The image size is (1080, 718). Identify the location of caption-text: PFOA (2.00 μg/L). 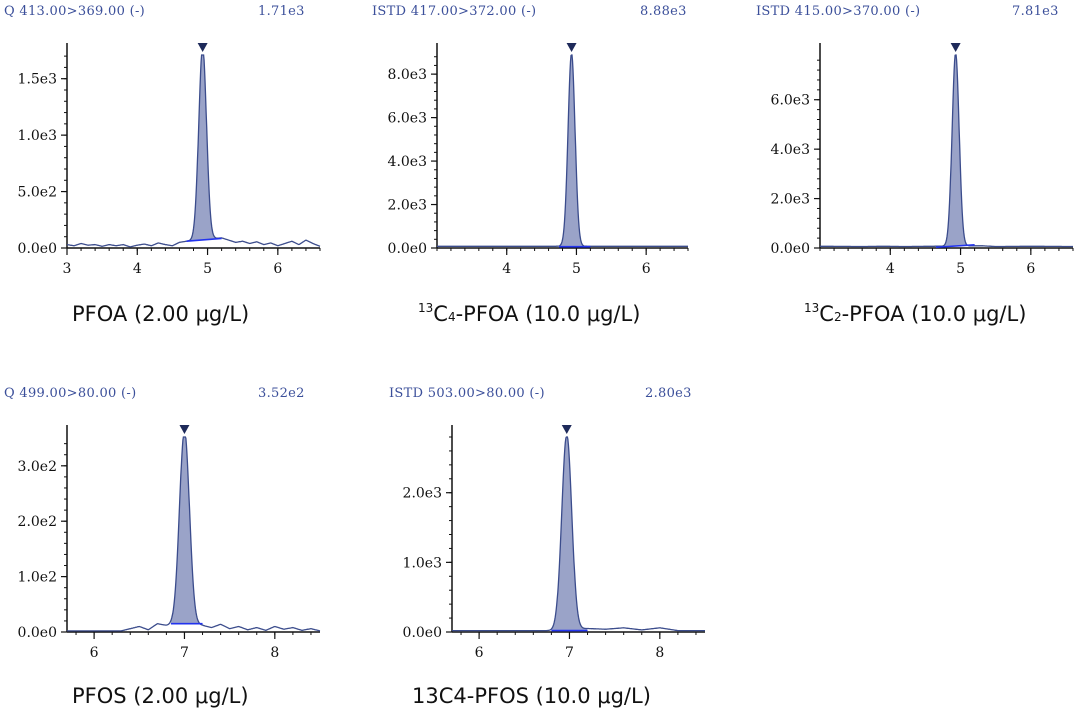
(161, 314).